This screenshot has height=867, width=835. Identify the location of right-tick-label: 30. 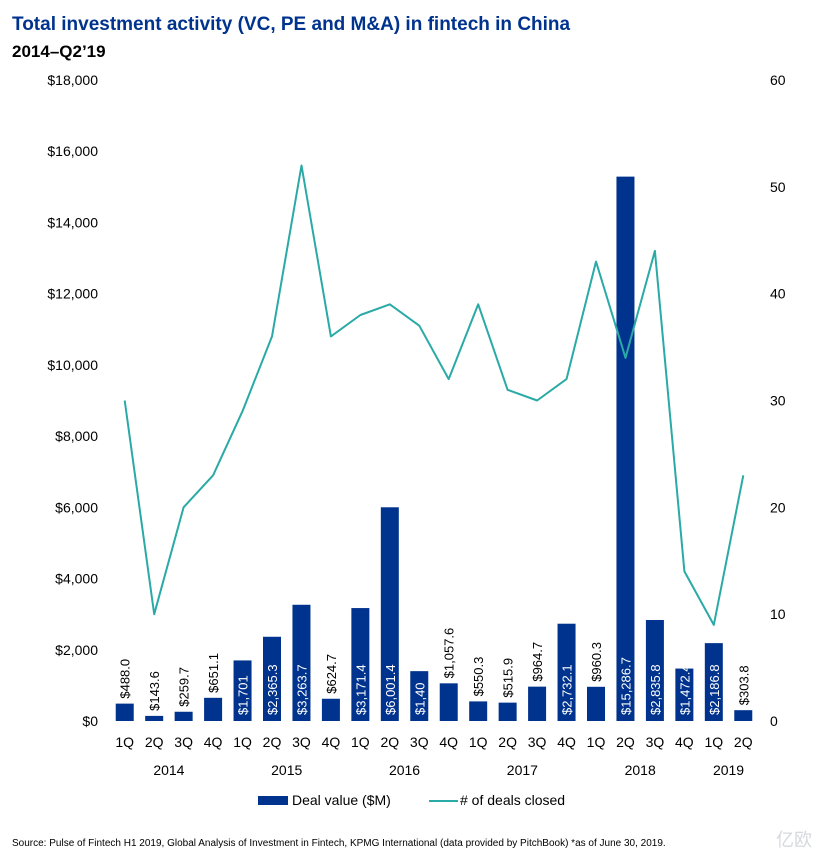
(778, 401).